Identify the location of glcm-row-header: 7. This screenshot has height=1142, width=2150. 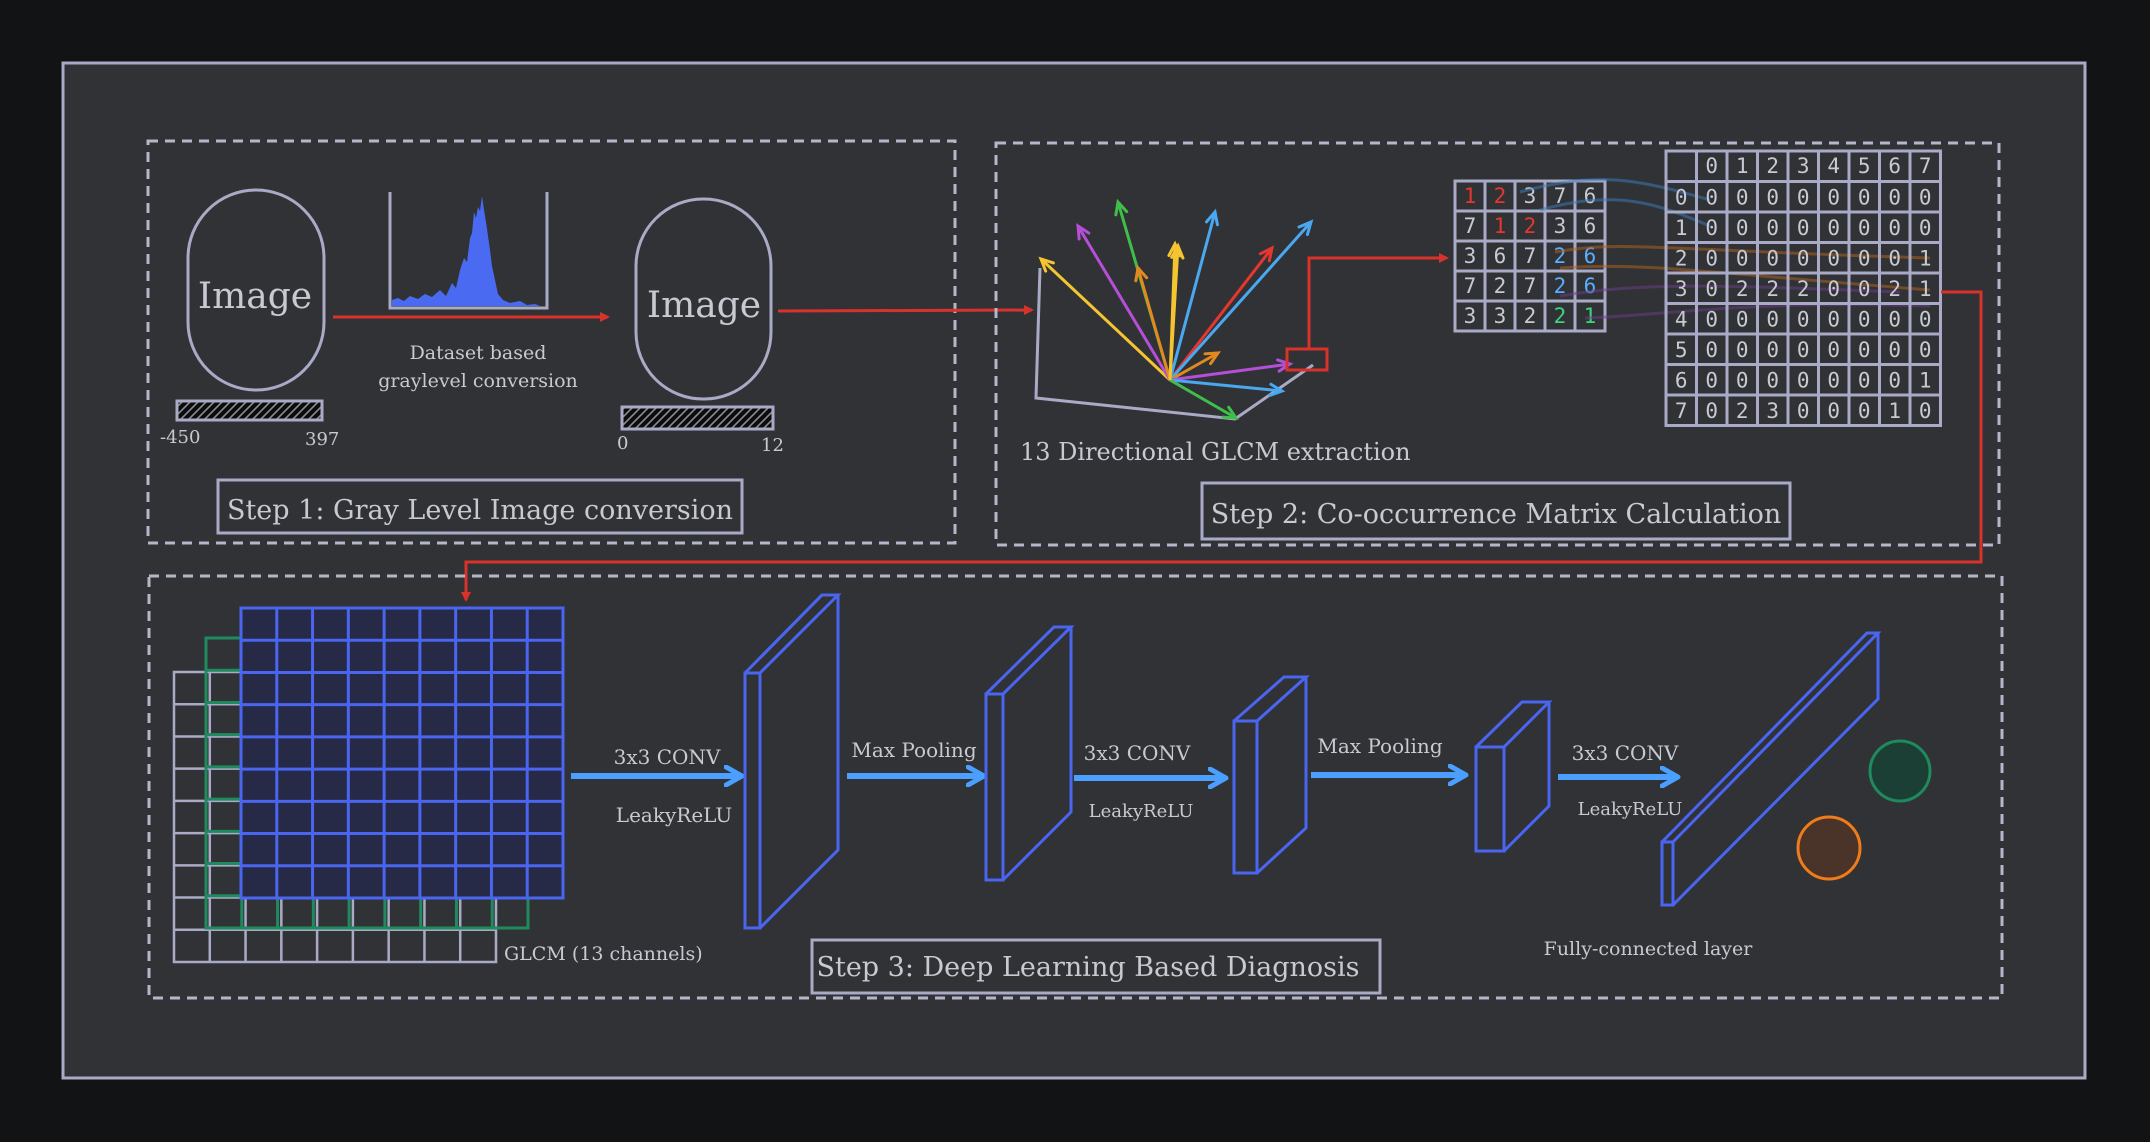
(1681, 411).